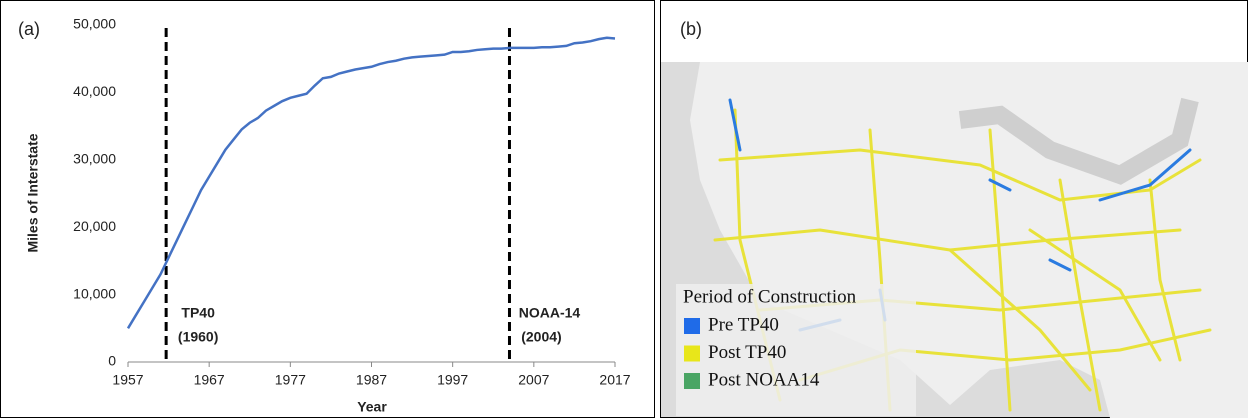  Describe the element at coordinates (691, 29) in the screenshot. I see `panel-label: (b)` at that location.